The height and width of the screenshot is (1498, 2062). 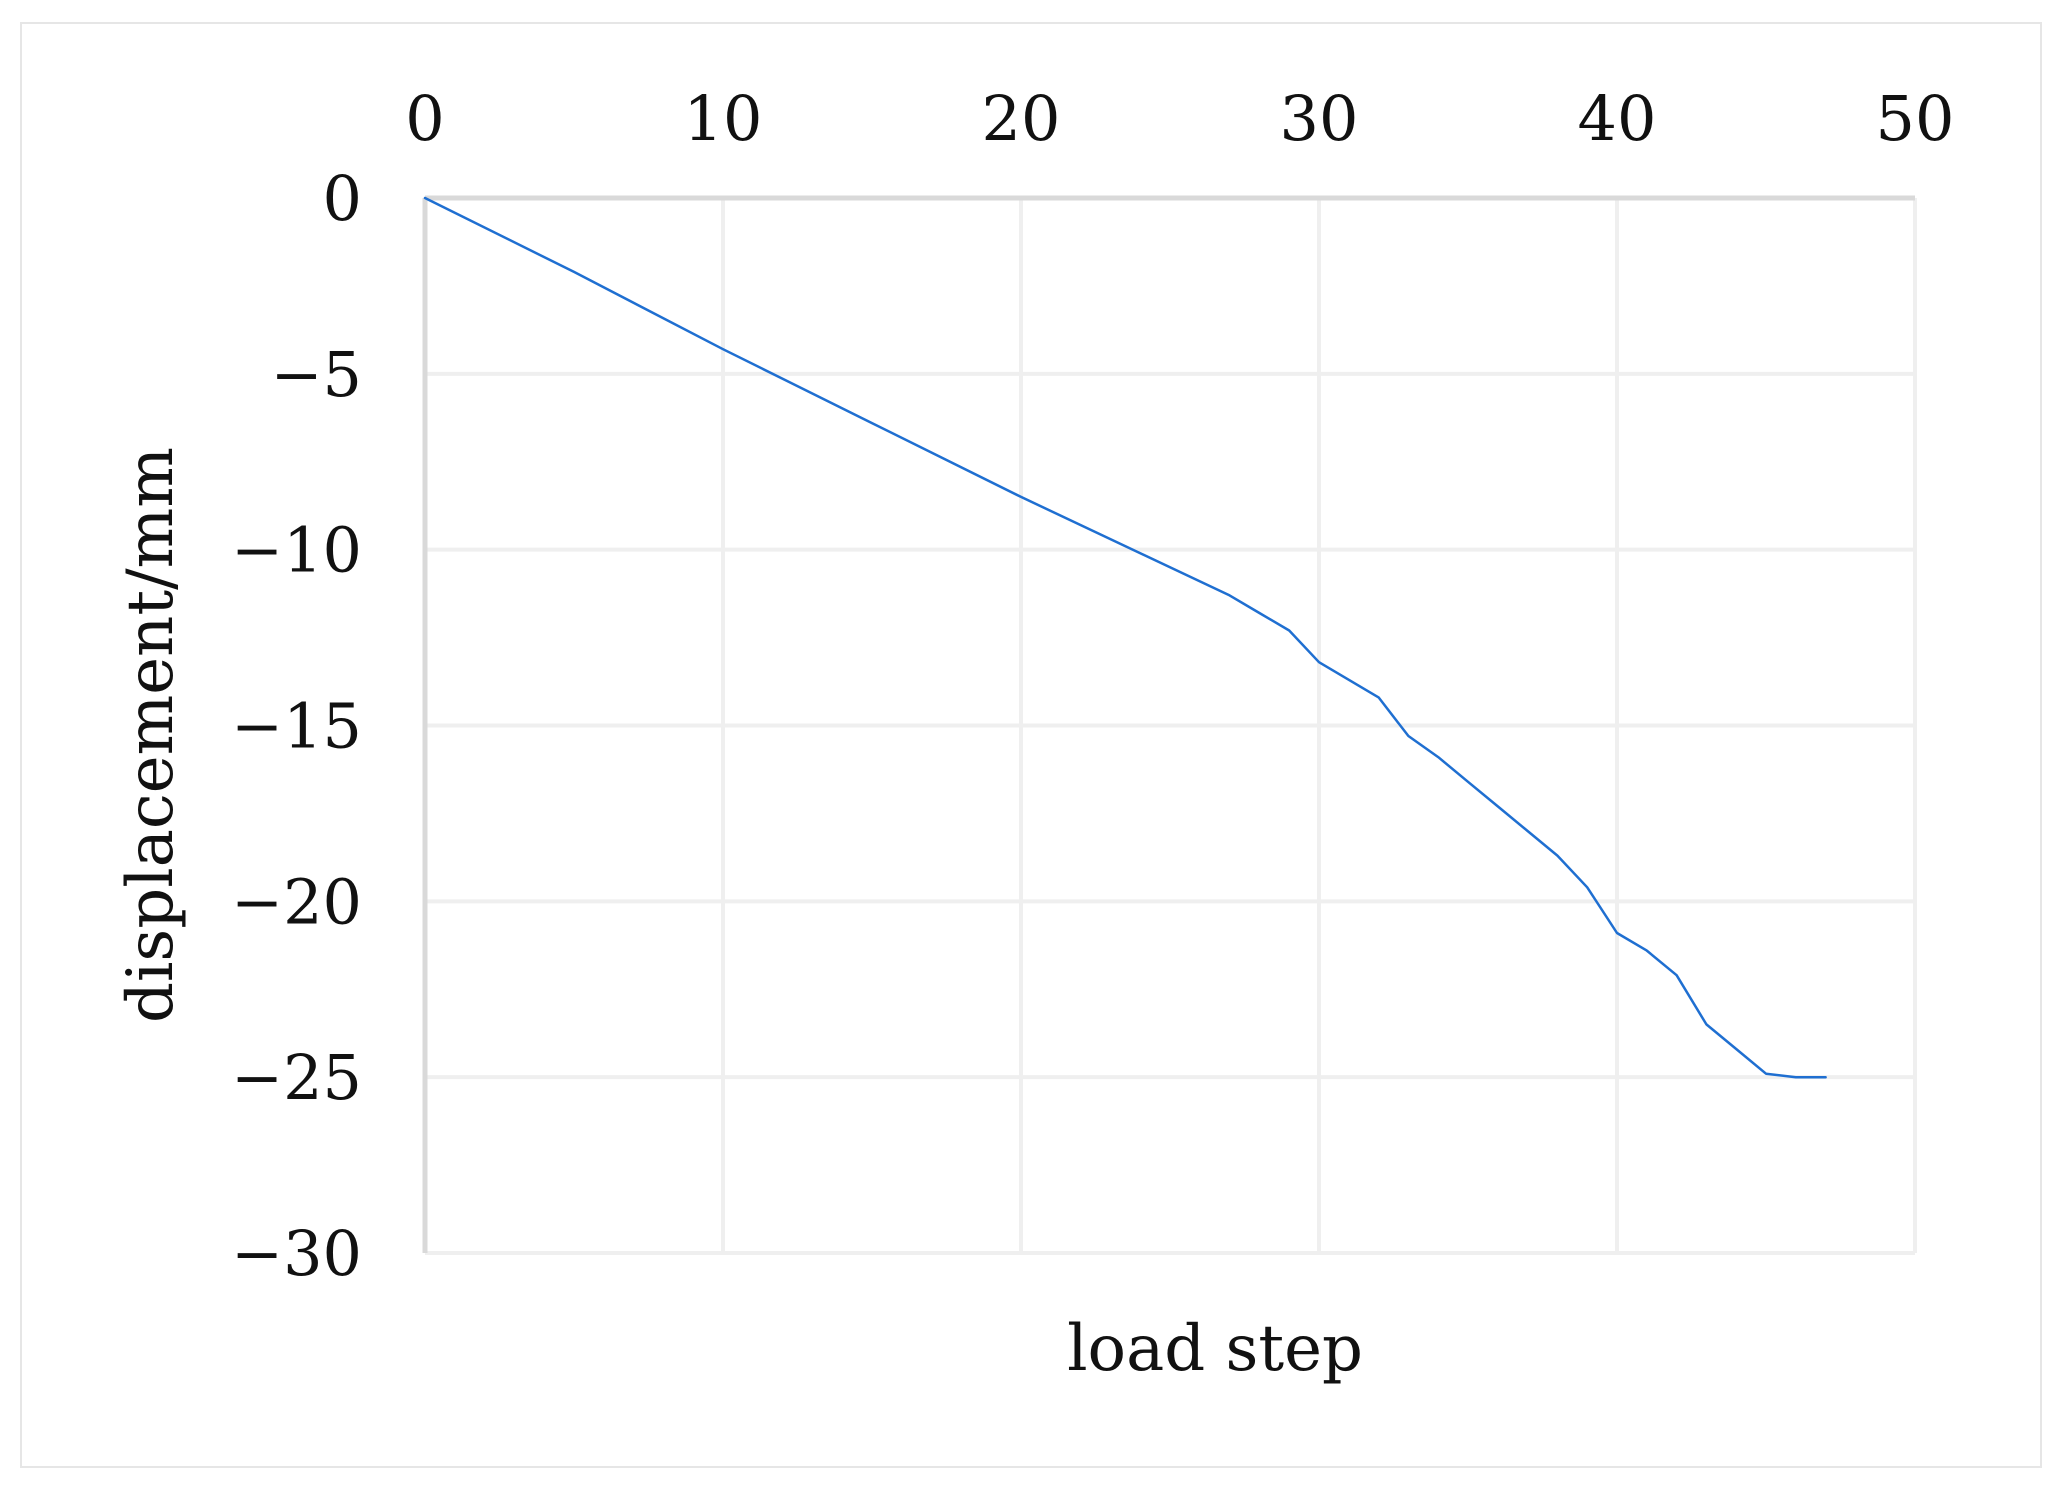 What do you see at coordinates (296, 1253) in the screenshot?
I see `y-tick-label: −30` at bounding box center [296, 1253].